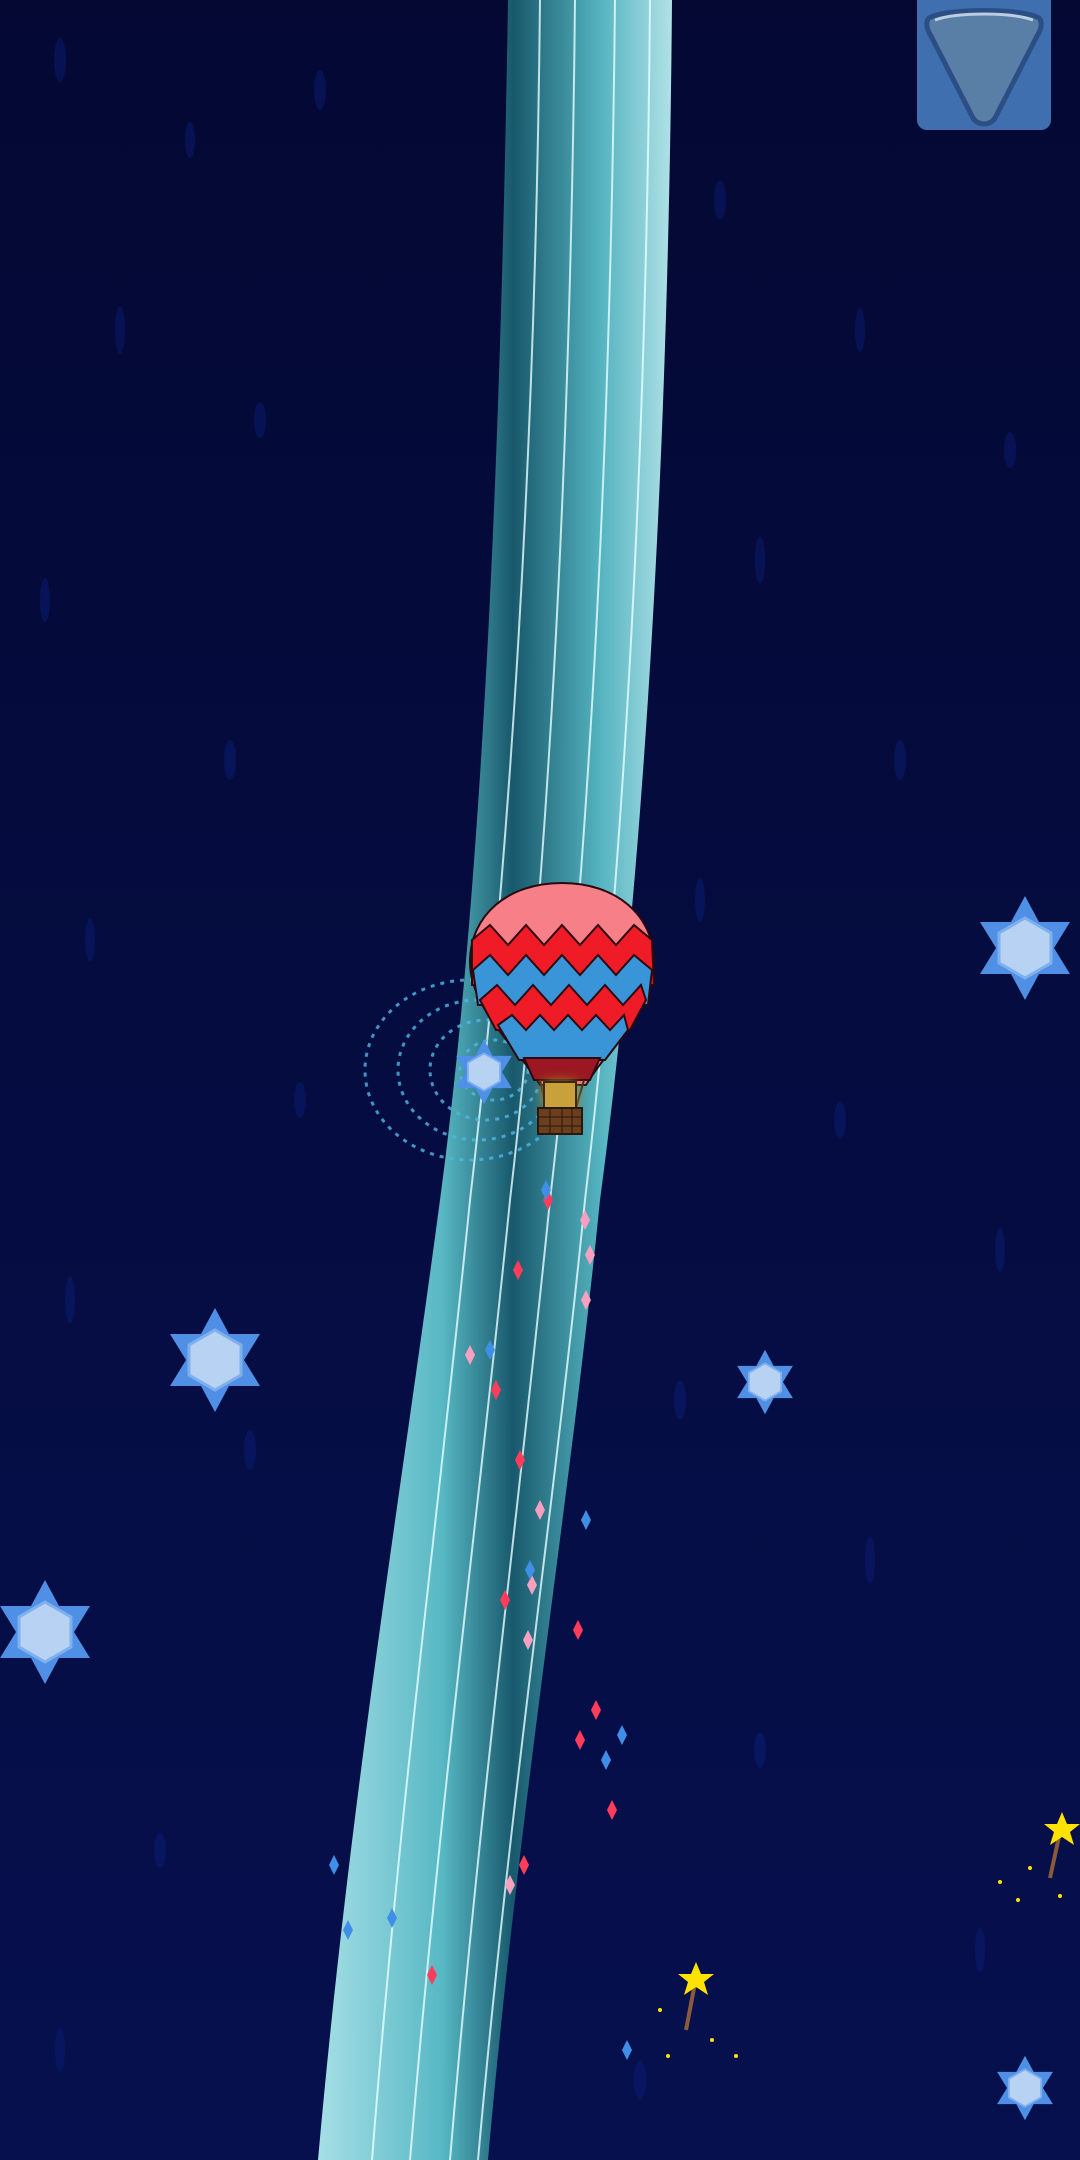  I want to click on sparkle-trail, so click(480, 1620).